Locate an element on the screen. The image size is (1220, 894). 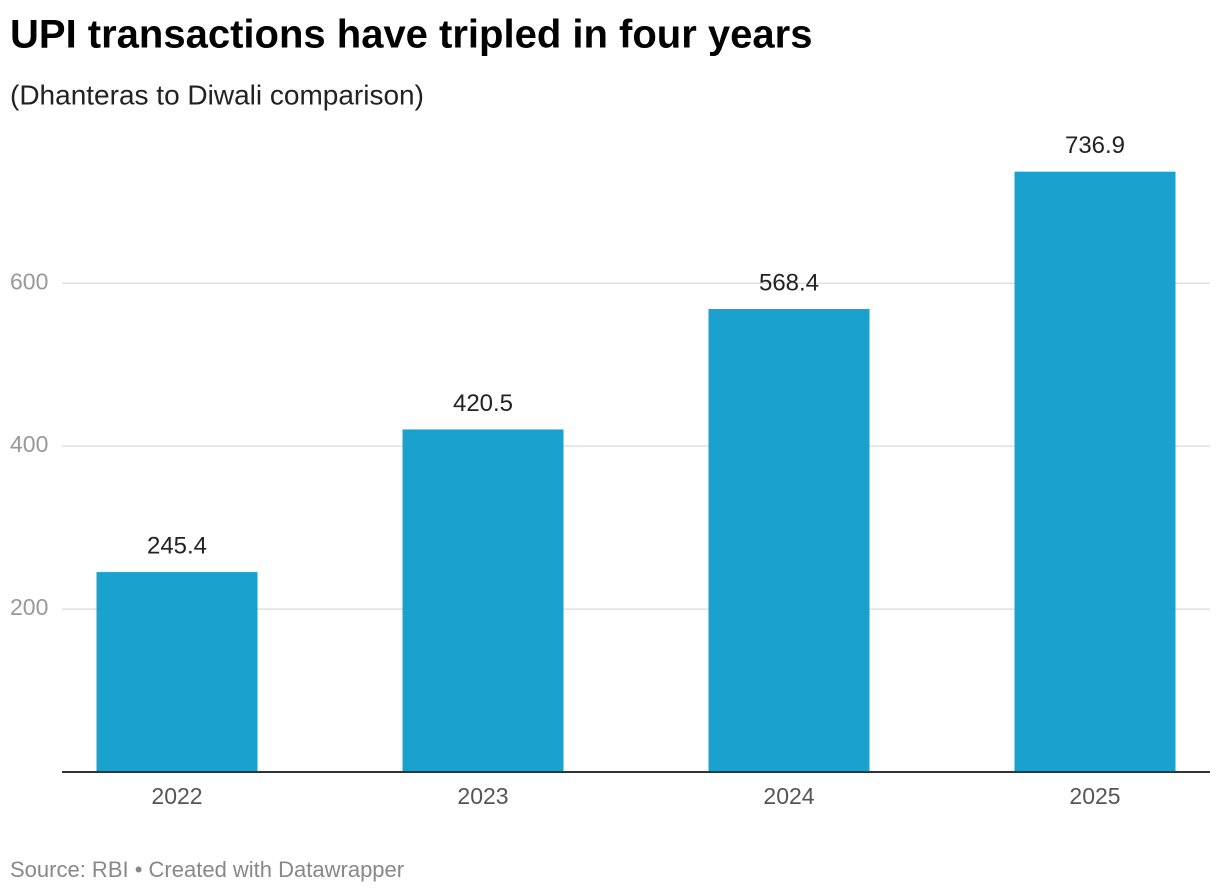
y-tick-label: 600 is located at coordinates (29, 281).